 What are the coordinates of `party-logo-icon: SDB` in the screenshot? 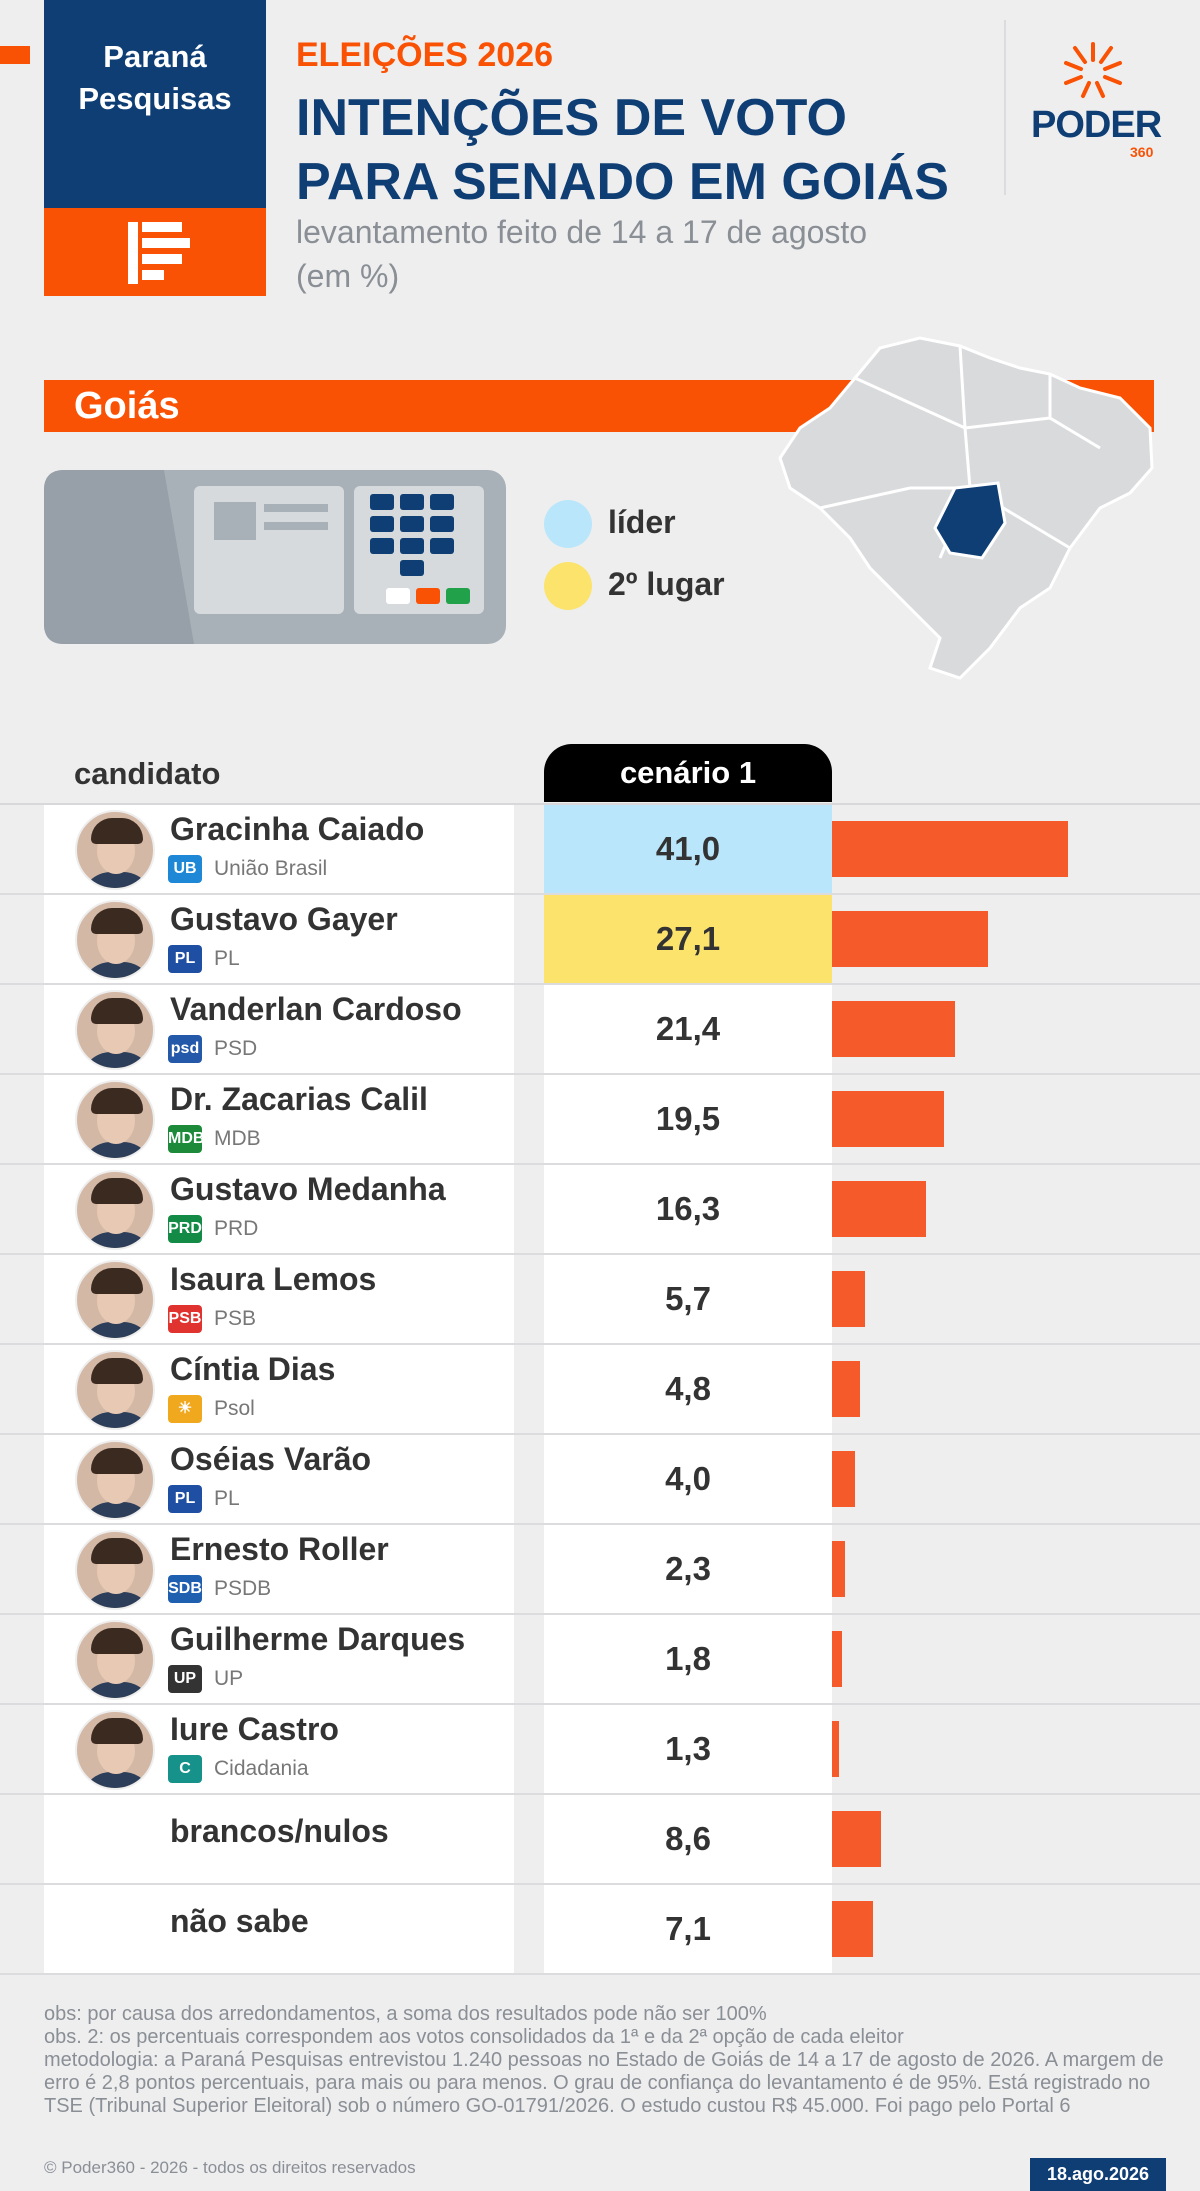 It's located at (185, 1589).